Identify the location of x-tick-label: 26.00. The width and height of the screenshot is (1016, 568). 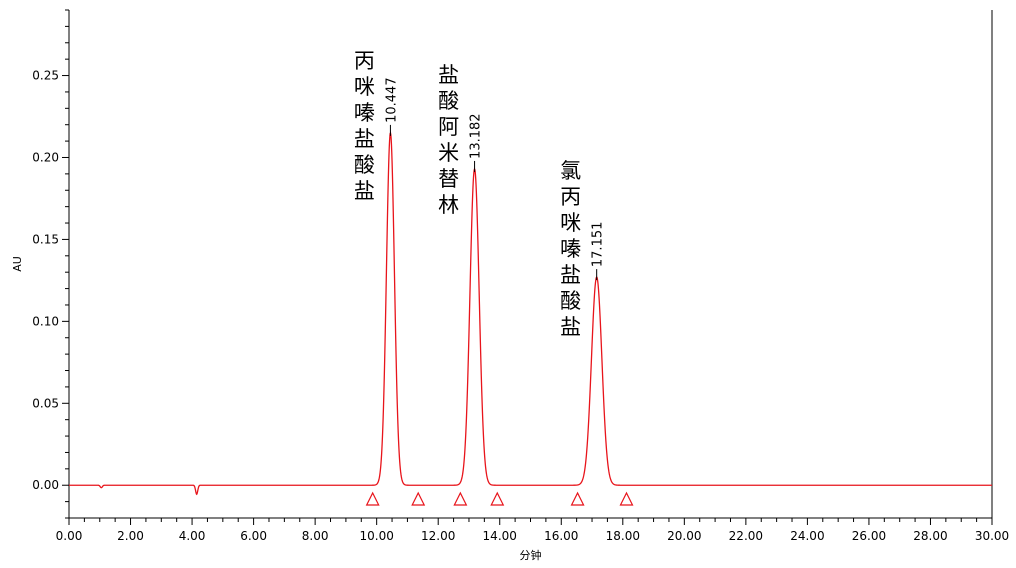
(869, 536).